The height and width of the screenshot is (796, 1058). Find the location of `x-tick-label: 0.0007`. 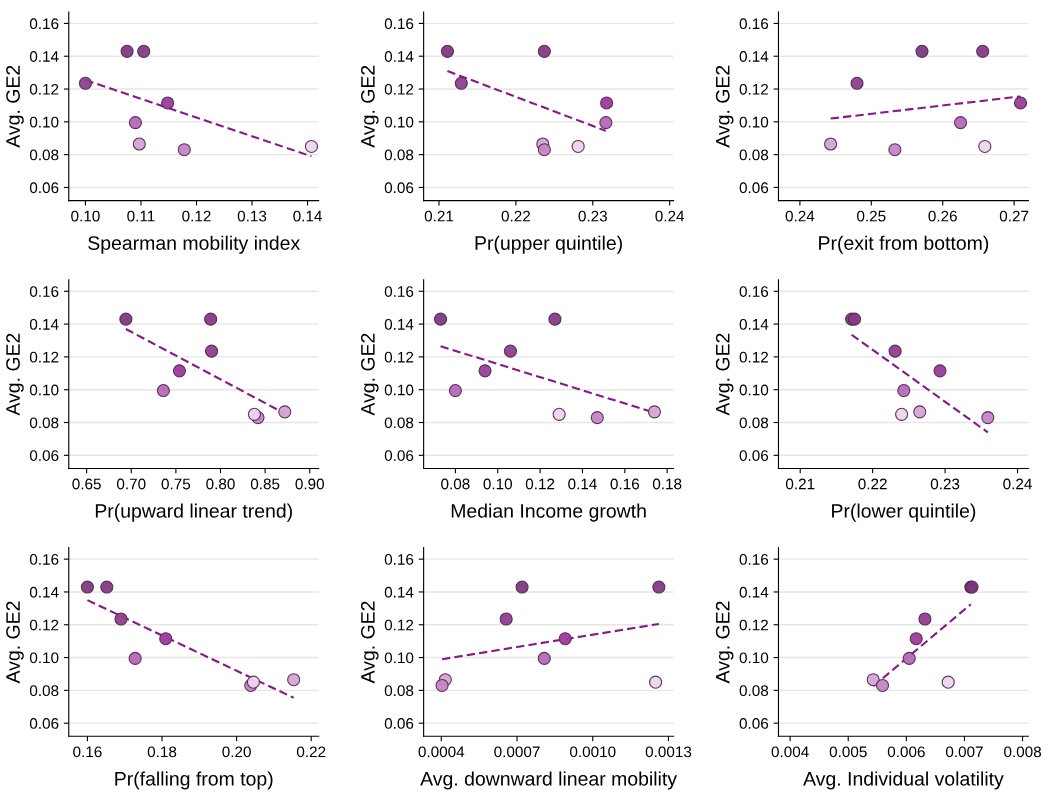

x-tick-label: 0.0007 is located at coordinates (517, 752).